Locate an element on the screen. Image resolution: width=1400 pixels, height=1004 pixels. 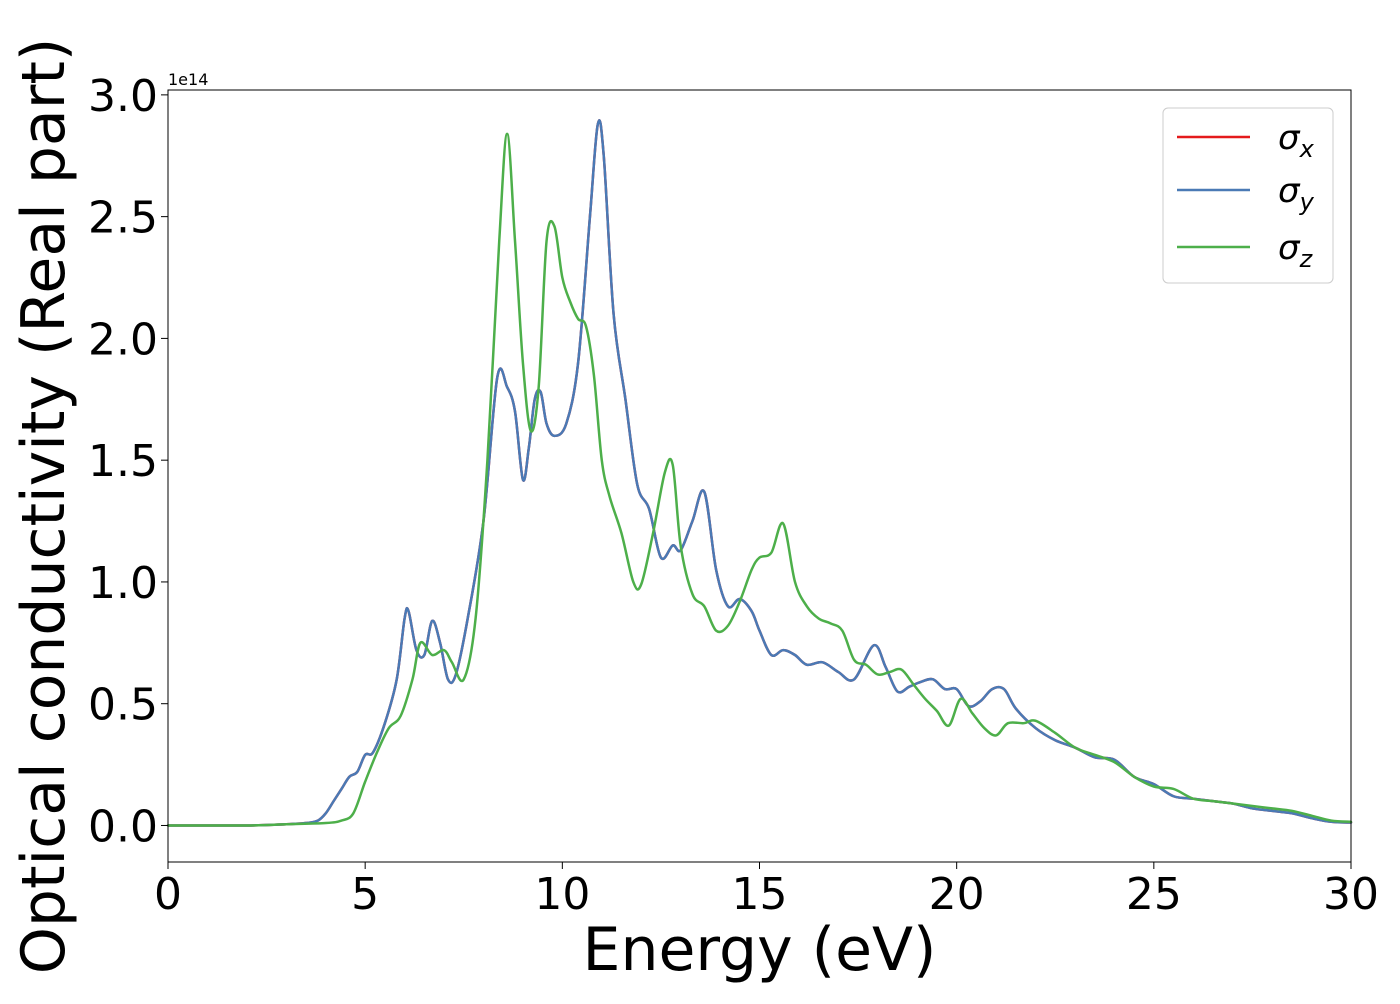
y-tick-label: 2.5 is located at coordinates (123, 218).